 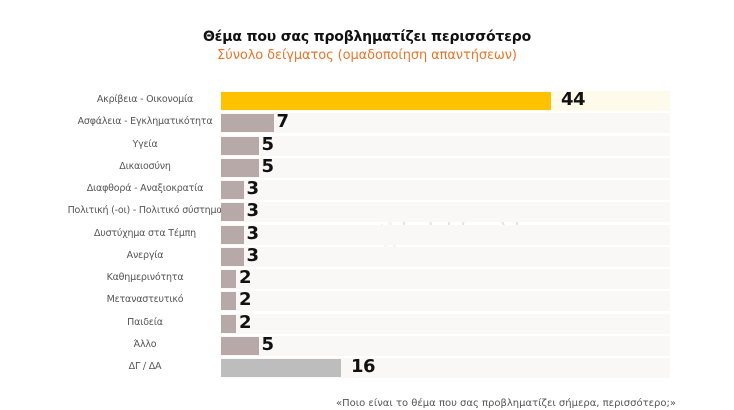 I want to click on category-label: Δικαιοσύνη, so click(x=145, y=166).